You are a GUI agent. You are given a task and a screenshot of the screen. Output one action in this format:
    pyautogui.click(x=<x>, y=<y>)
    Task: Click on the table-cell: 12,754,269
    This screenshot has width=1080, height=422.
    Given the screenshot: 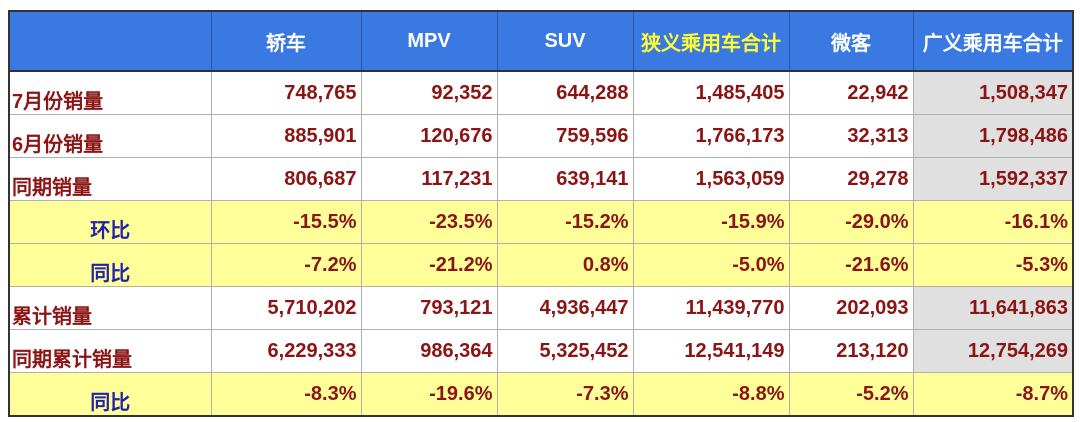 What is the action you would take?
    pyautogui.click(x=993, y=351)
    